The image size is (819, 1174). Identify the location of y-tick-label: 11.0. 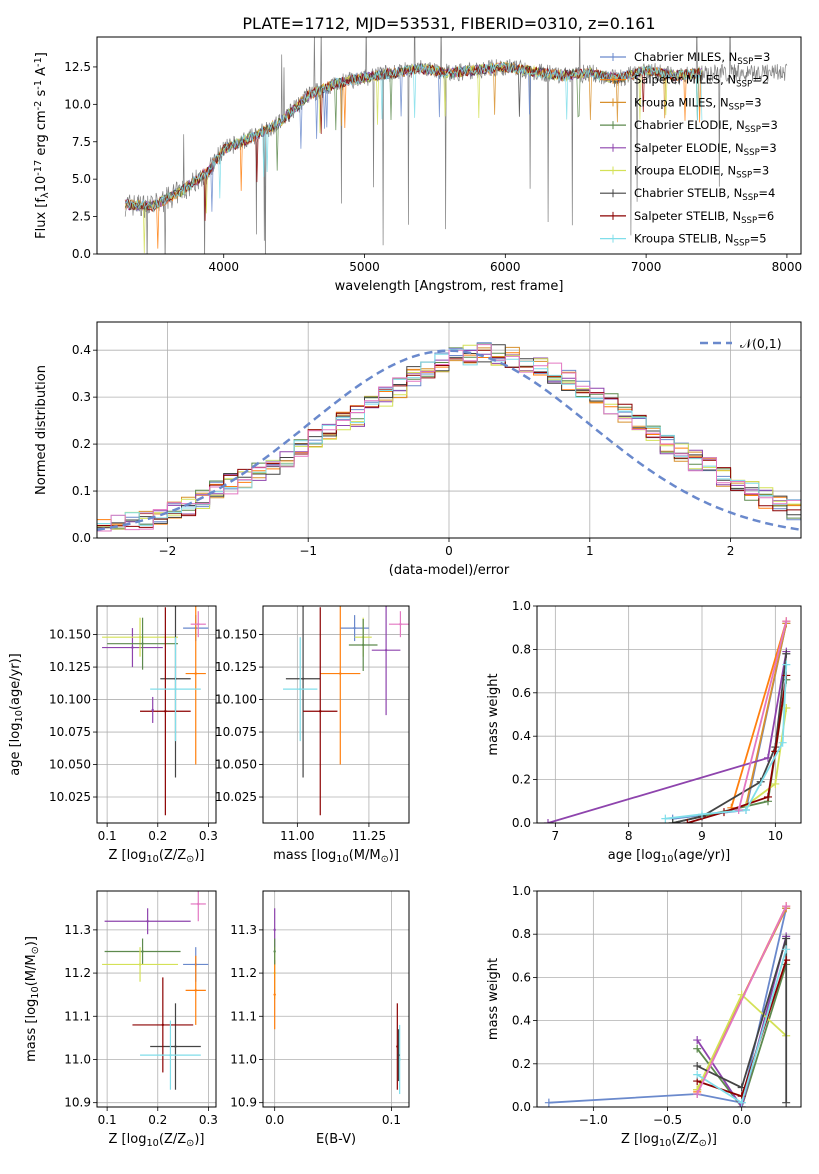
(77, 1059).